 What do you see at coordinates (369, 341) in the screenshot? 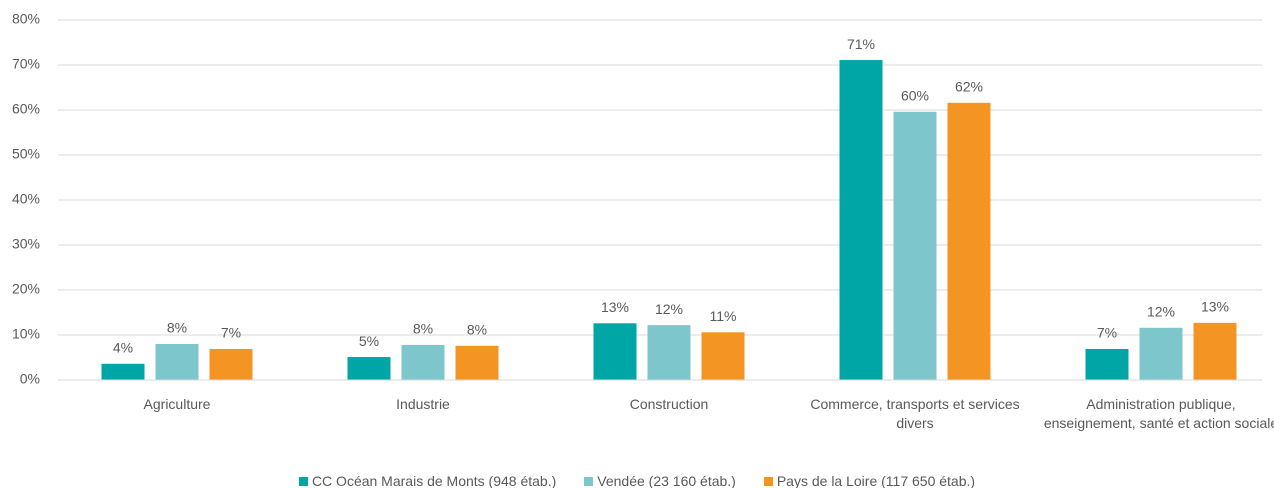
I see `data-label: 5%` at bounding box center [369, 341].